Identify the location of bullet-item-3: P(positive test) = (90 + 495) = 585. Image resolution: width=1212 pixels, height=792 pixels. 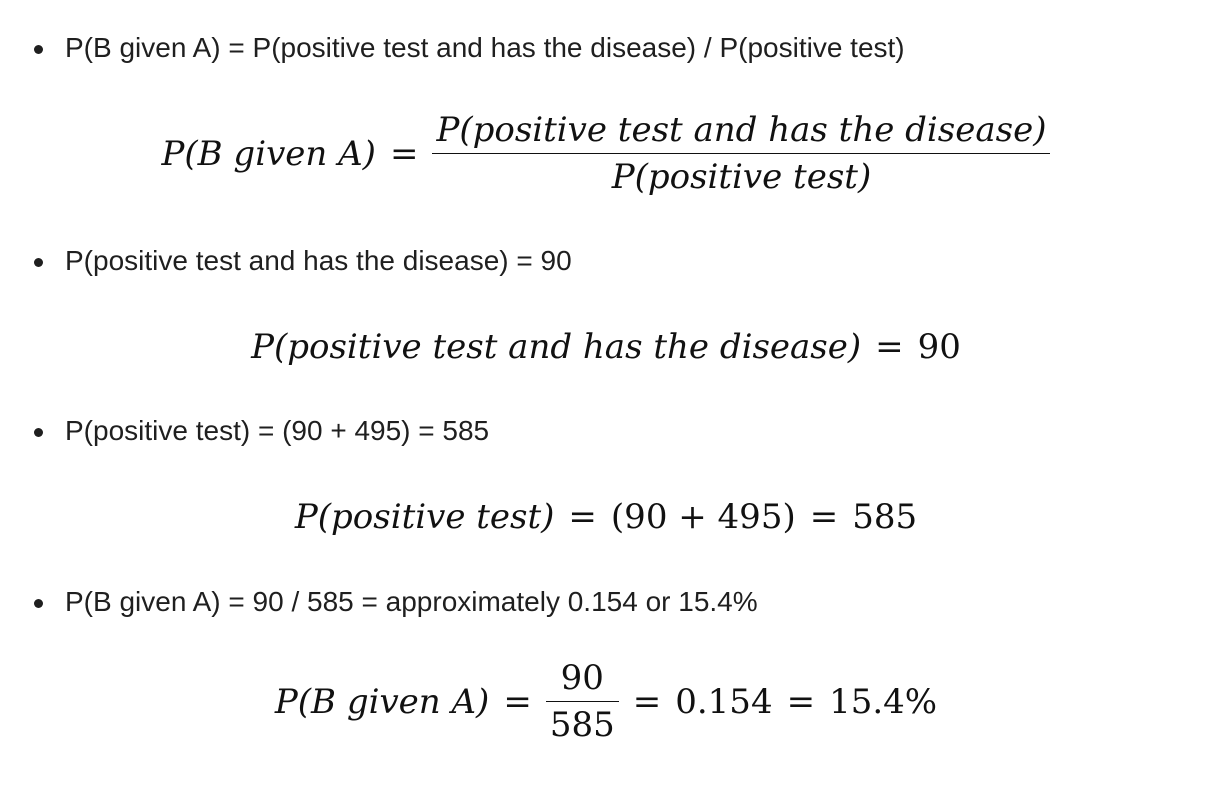
(261, 431).